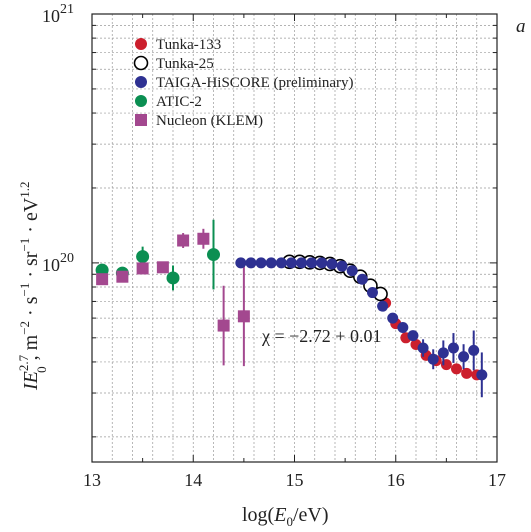  What do you see at coordinates (58, 138) in the screenshot?
I see `y-tick-labels: 1020 1021` at bounding box center [58, 138].